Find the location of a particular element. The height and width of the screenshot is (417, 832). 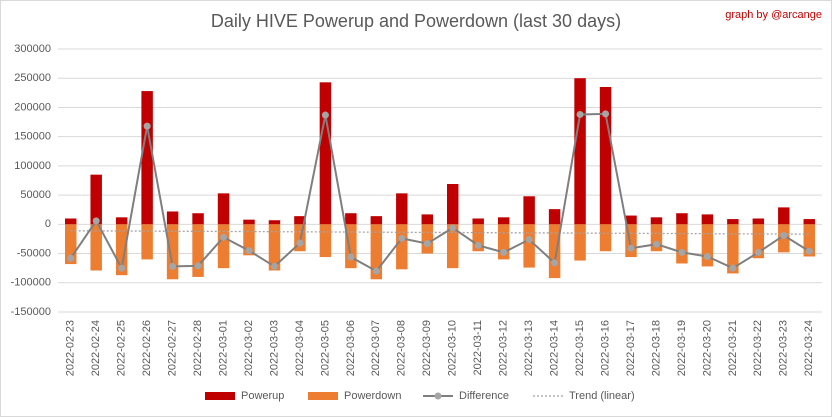

y-tick-label: 150000 is located at coordinates (32, 137).